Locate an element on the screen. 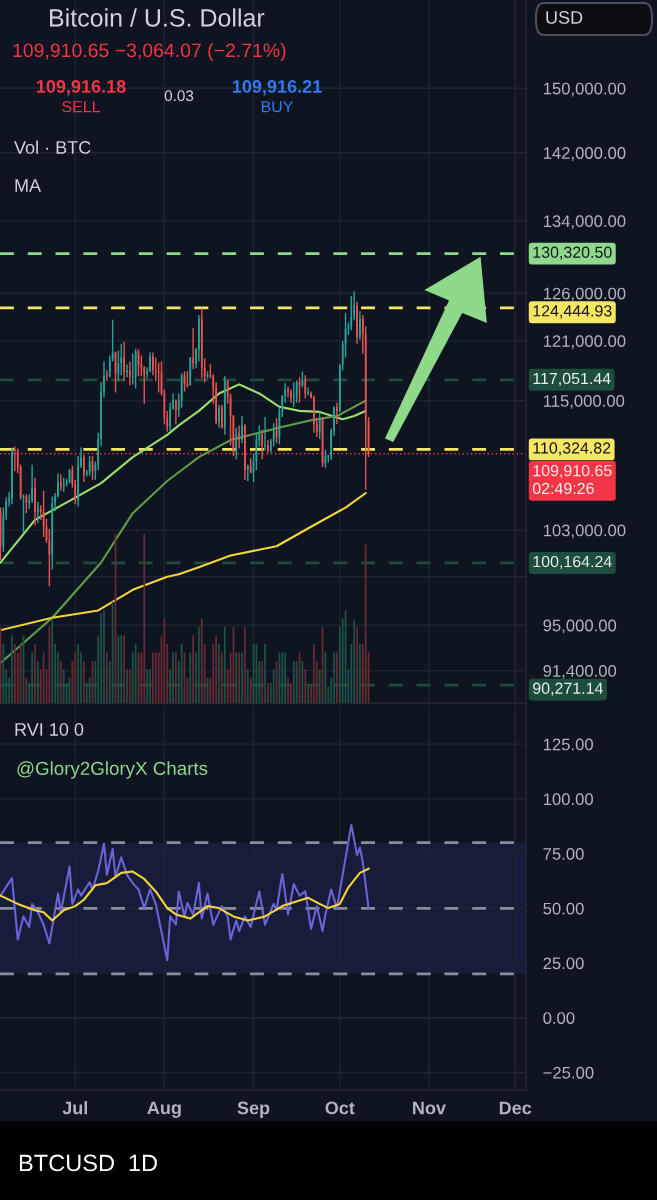 The image size is (657, 1200). x-tick-label: Nov is located at coordinates (429, 1108).